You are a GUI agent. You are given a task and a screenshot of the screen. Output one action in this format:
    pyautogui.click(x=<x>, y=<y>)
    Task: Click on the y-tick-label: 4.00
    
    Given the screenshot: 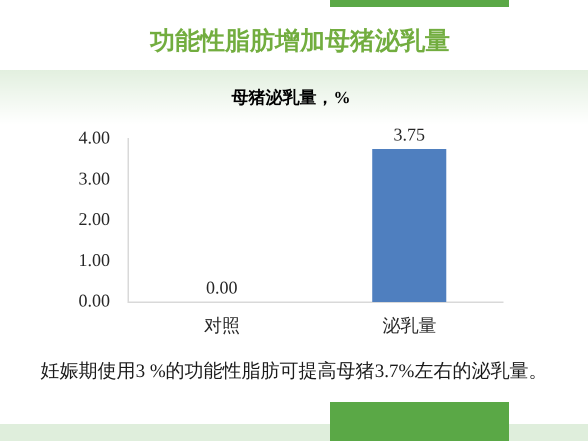 What is the action you would take?
    pyautogui.click(x=94, y=138)
    